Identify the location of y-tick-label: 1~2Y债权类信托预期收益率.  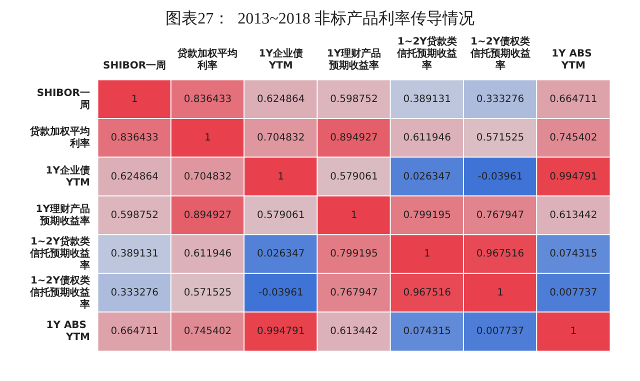
(59, 292).